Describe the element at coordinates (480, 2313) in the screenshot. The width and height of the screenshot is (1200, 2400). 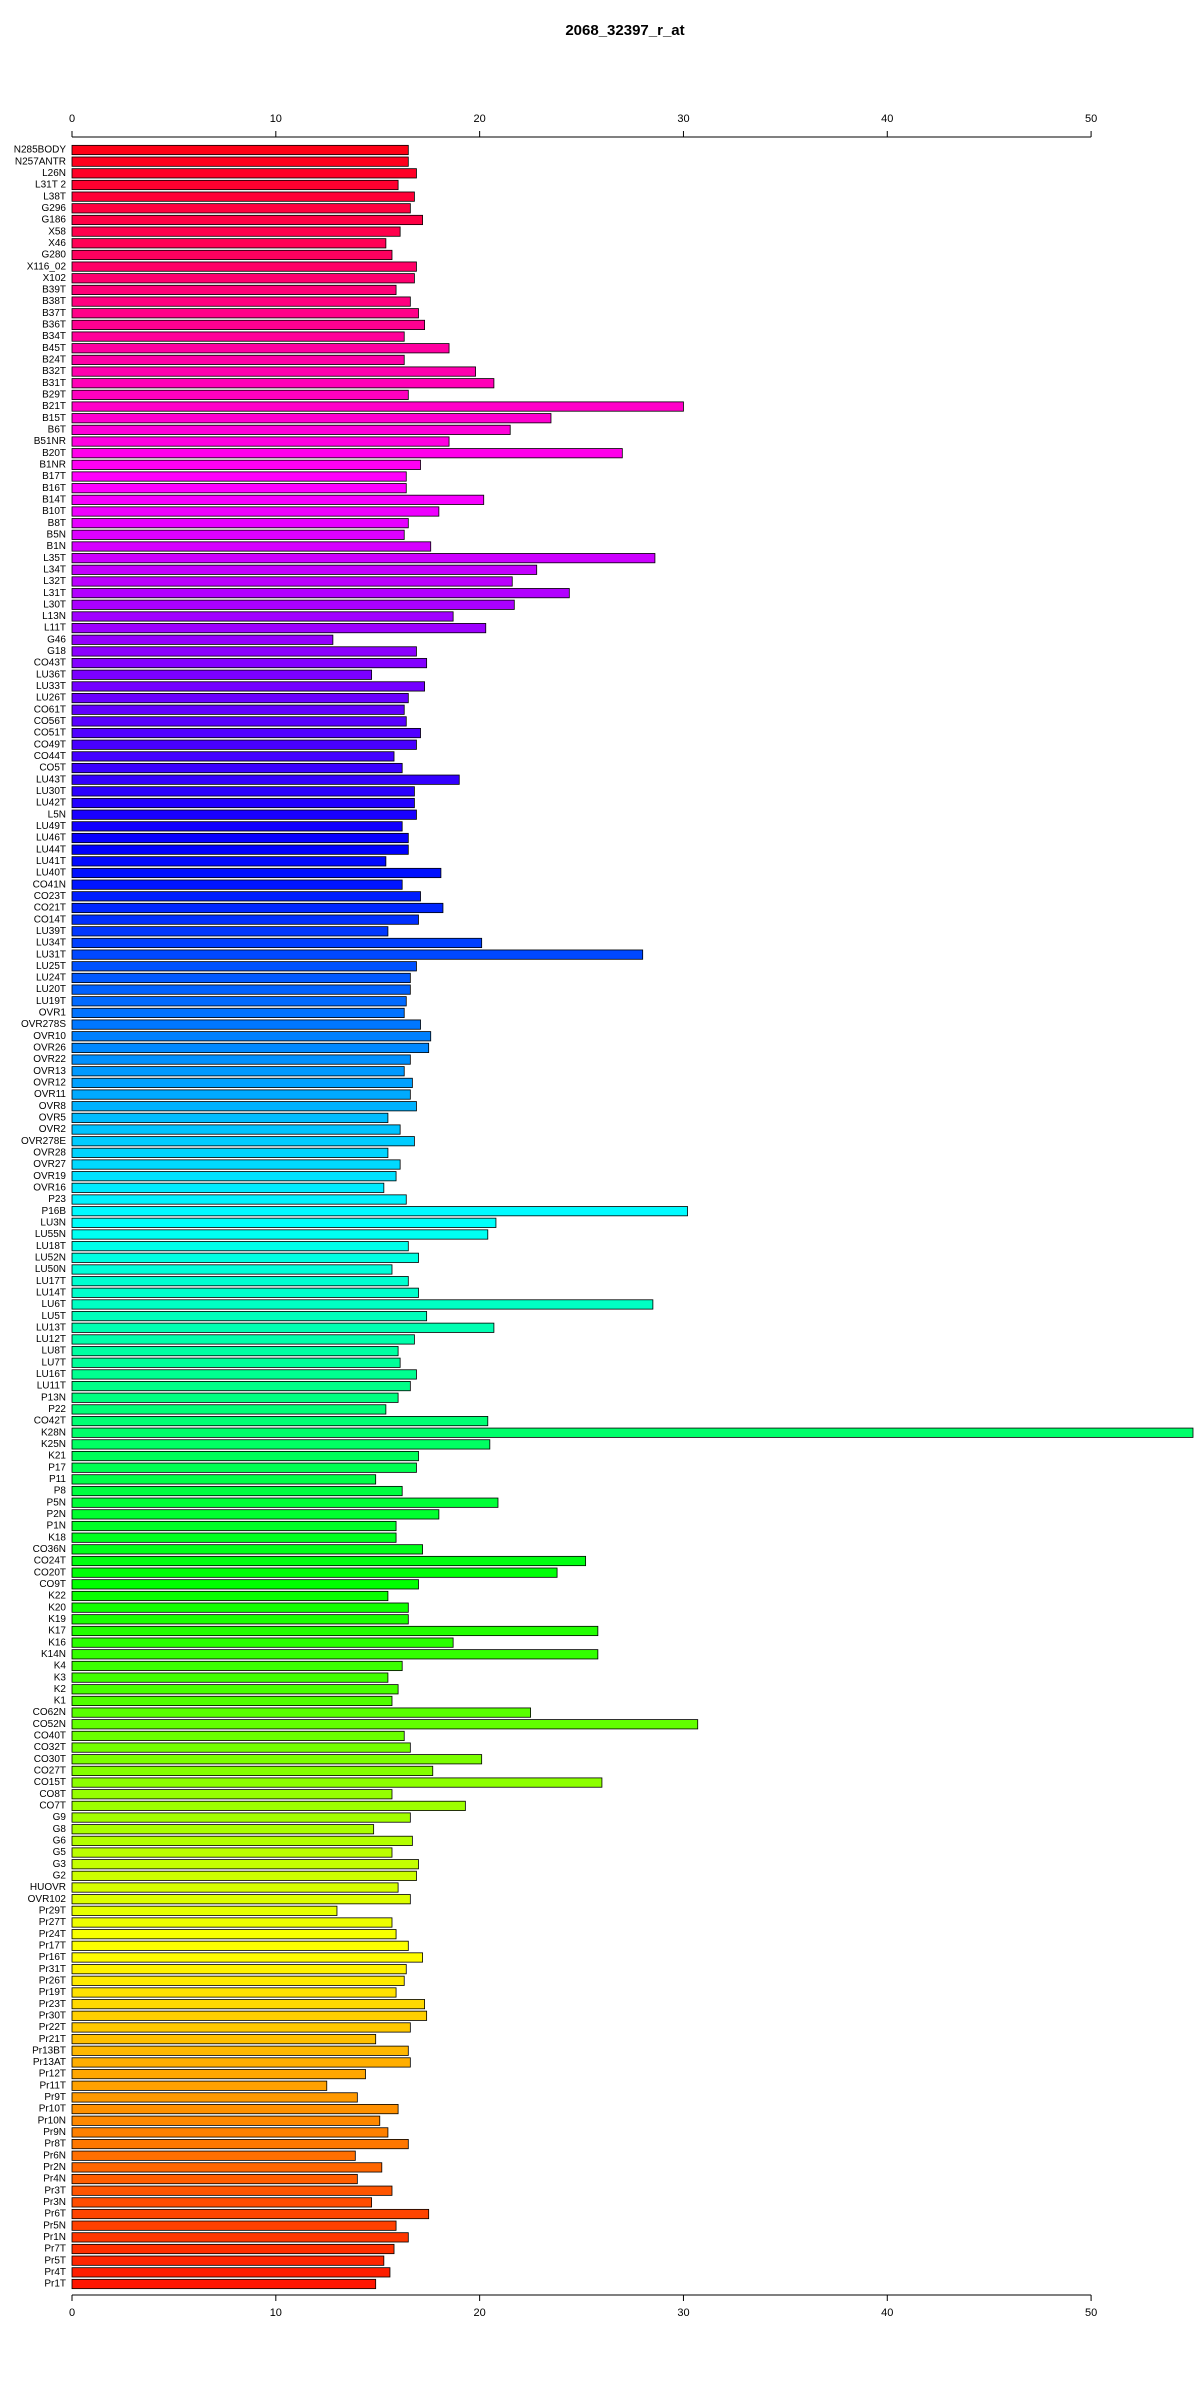
I see `x-tick-label: 20` at that location.